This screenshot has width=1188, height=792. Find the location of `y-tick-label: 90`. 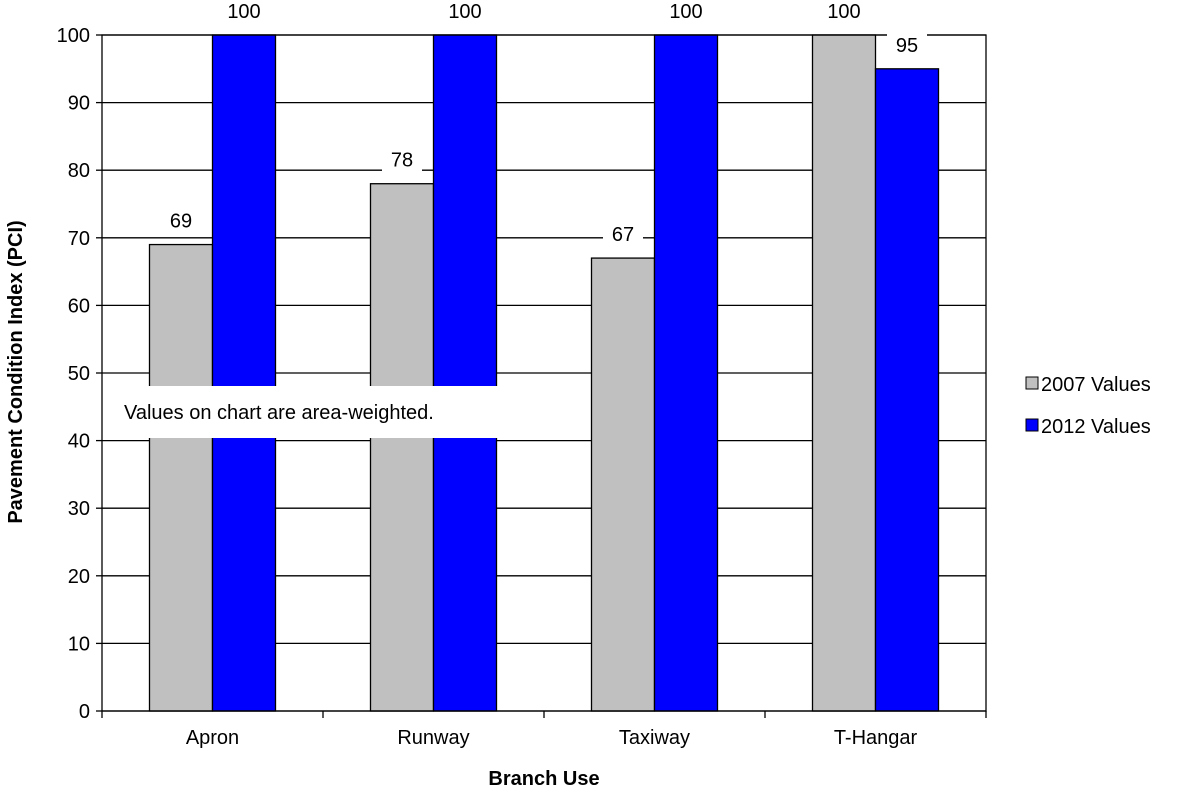

y-tick-label: 90 is located at coordinates (79, 104).